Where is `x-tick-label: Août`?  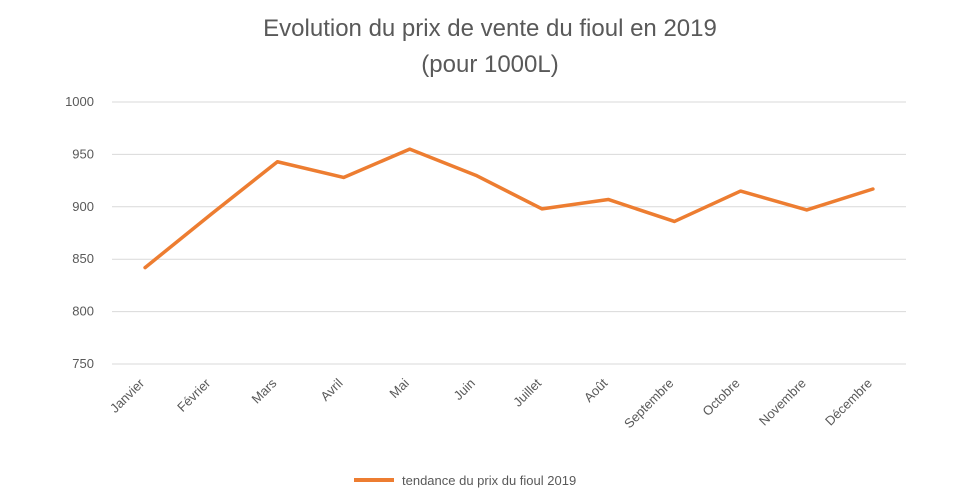
x-tick-label: Août is located at coordinates (596, 390).